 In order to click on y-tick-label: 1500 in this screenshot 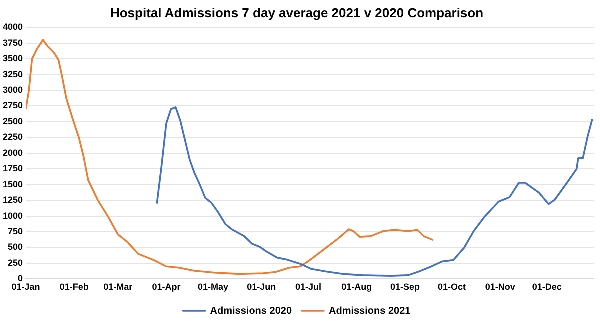, I will do `click(13, 184)`.